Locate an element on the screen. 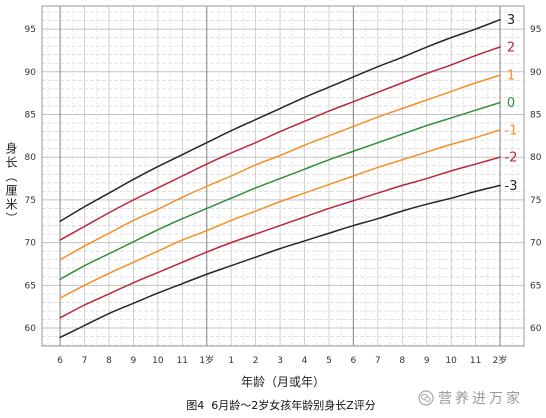  y-tick-label-right: 65 is located at coordinates (535, 286).